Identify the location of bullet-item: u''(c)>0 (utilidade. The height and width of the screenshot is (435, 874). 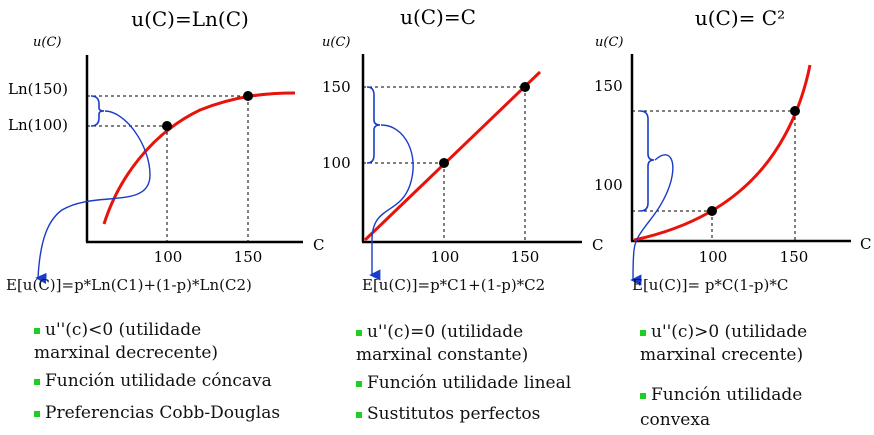
(723, 332).